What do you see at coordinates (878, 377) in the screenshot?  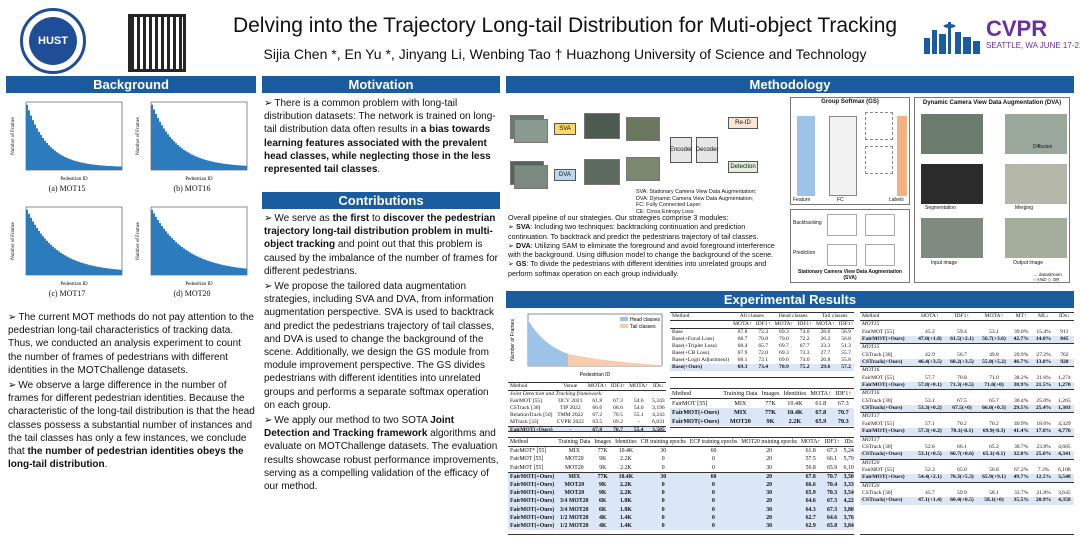 I see `table-cell: FairMOT [55]` at bounding box center [878, 377].